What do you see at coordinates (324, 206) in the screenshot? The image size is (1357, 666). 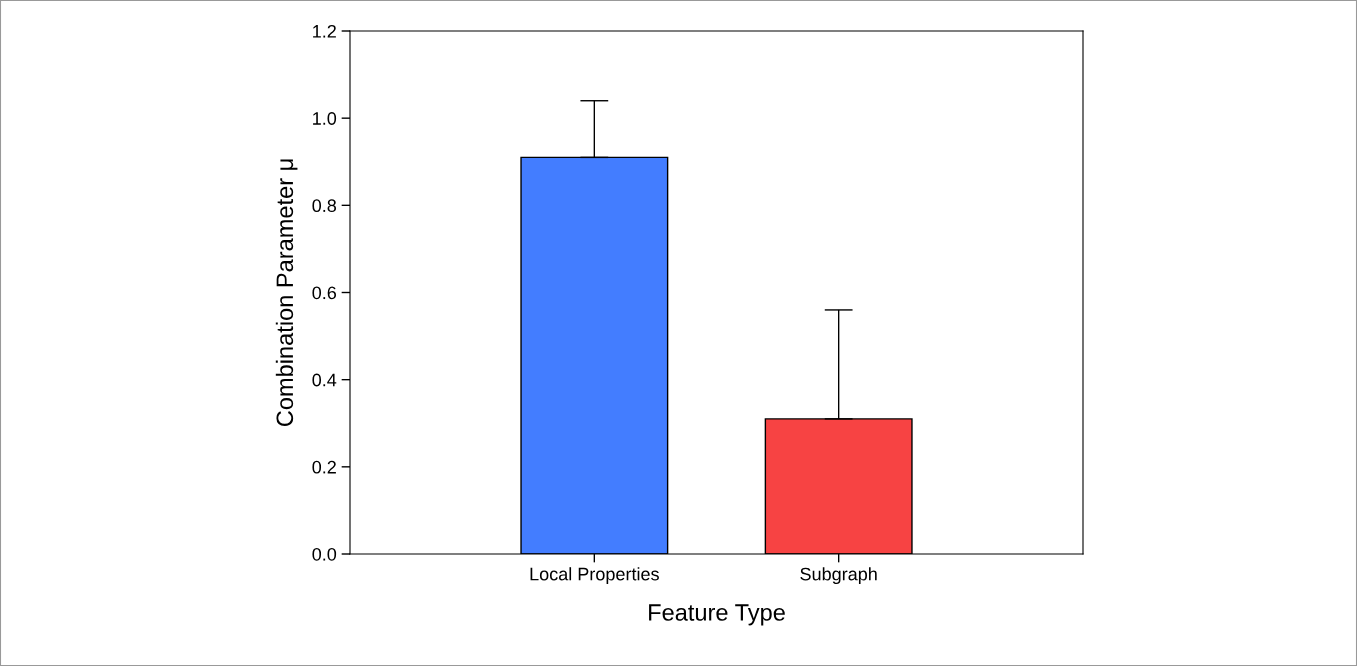 I see `y-tick-label: 0.8` at bounding box center [324, 206].